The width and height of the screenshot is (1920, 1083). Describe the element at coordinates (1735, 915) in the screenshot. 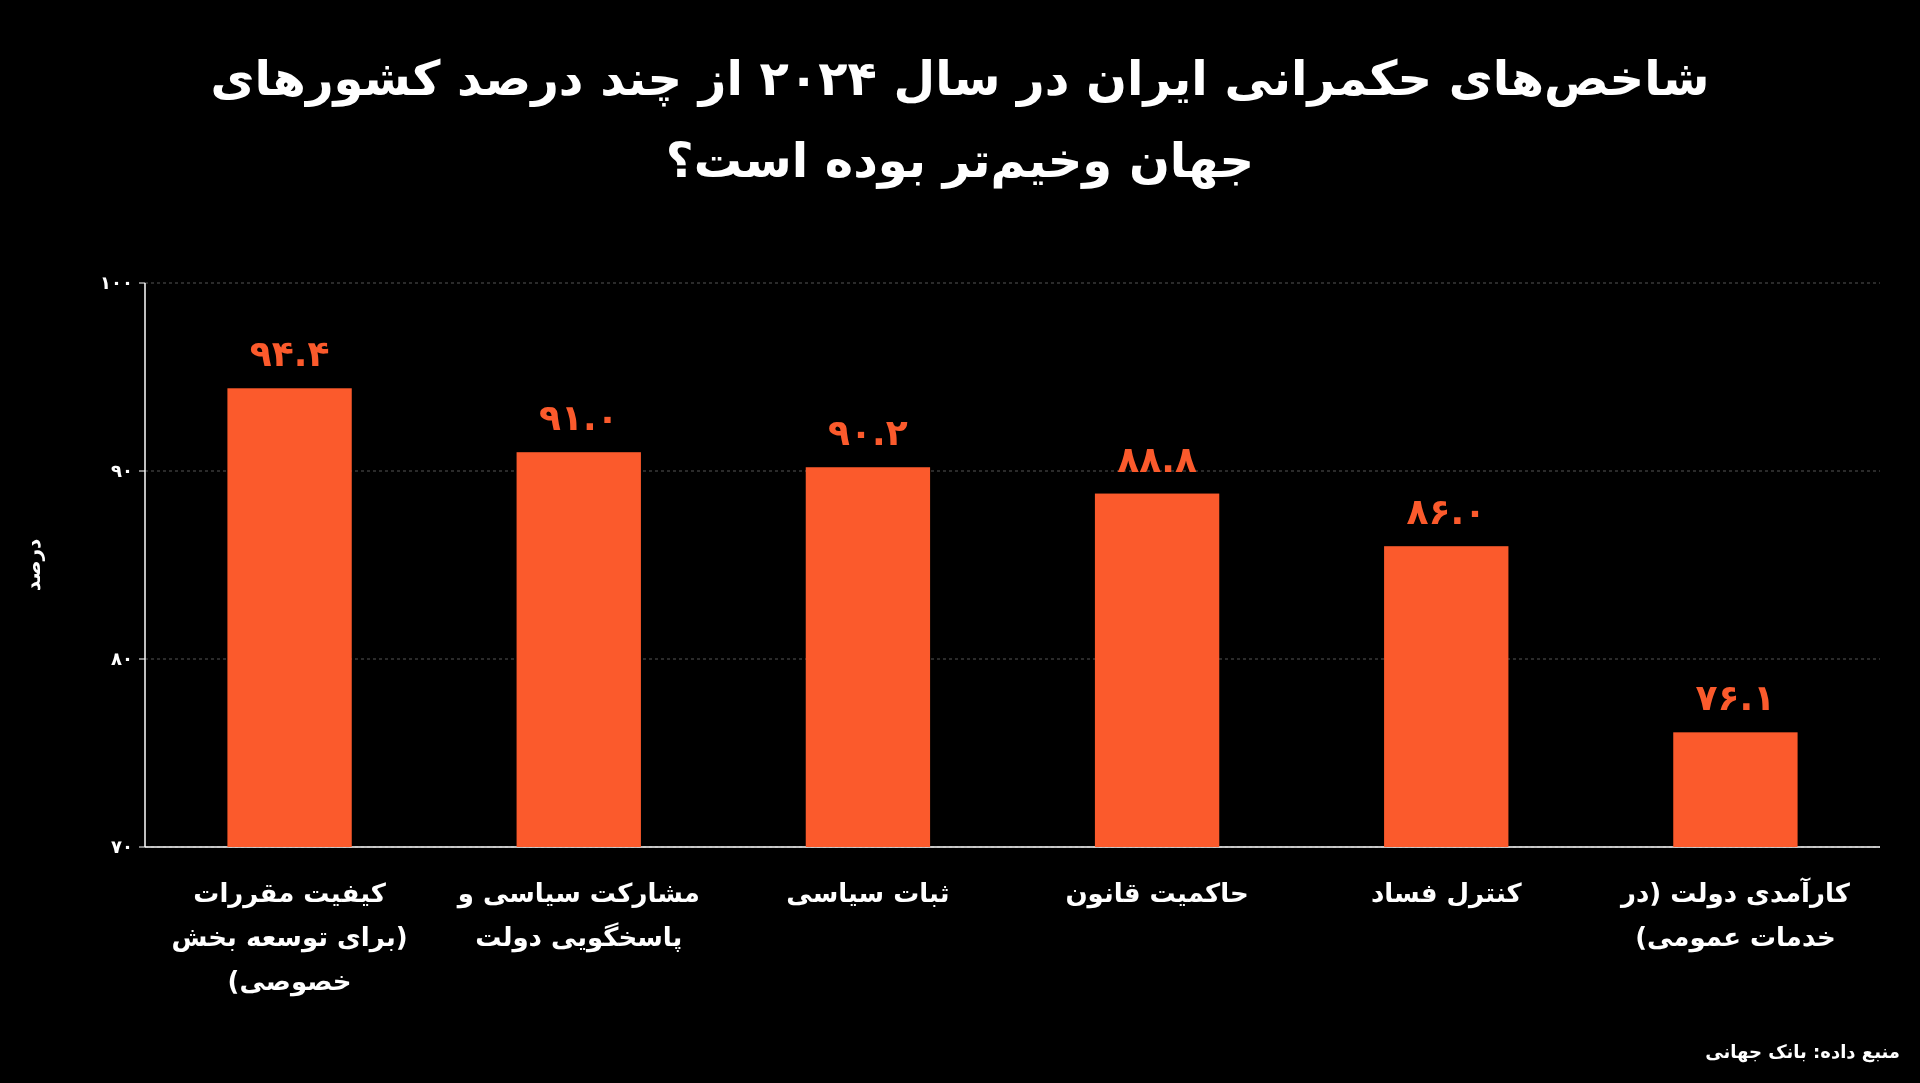

I see `x-tick-label: کارآمدی دولت (در خدمات عمومی)` at that location.